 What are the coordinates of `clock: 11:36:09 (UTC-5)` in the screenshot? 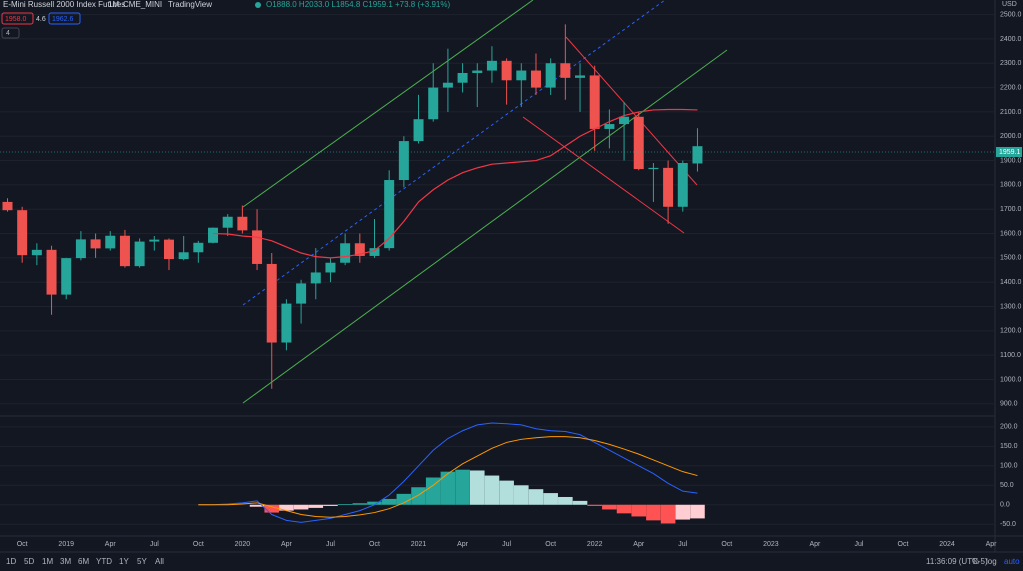 It's located at (957, 561).